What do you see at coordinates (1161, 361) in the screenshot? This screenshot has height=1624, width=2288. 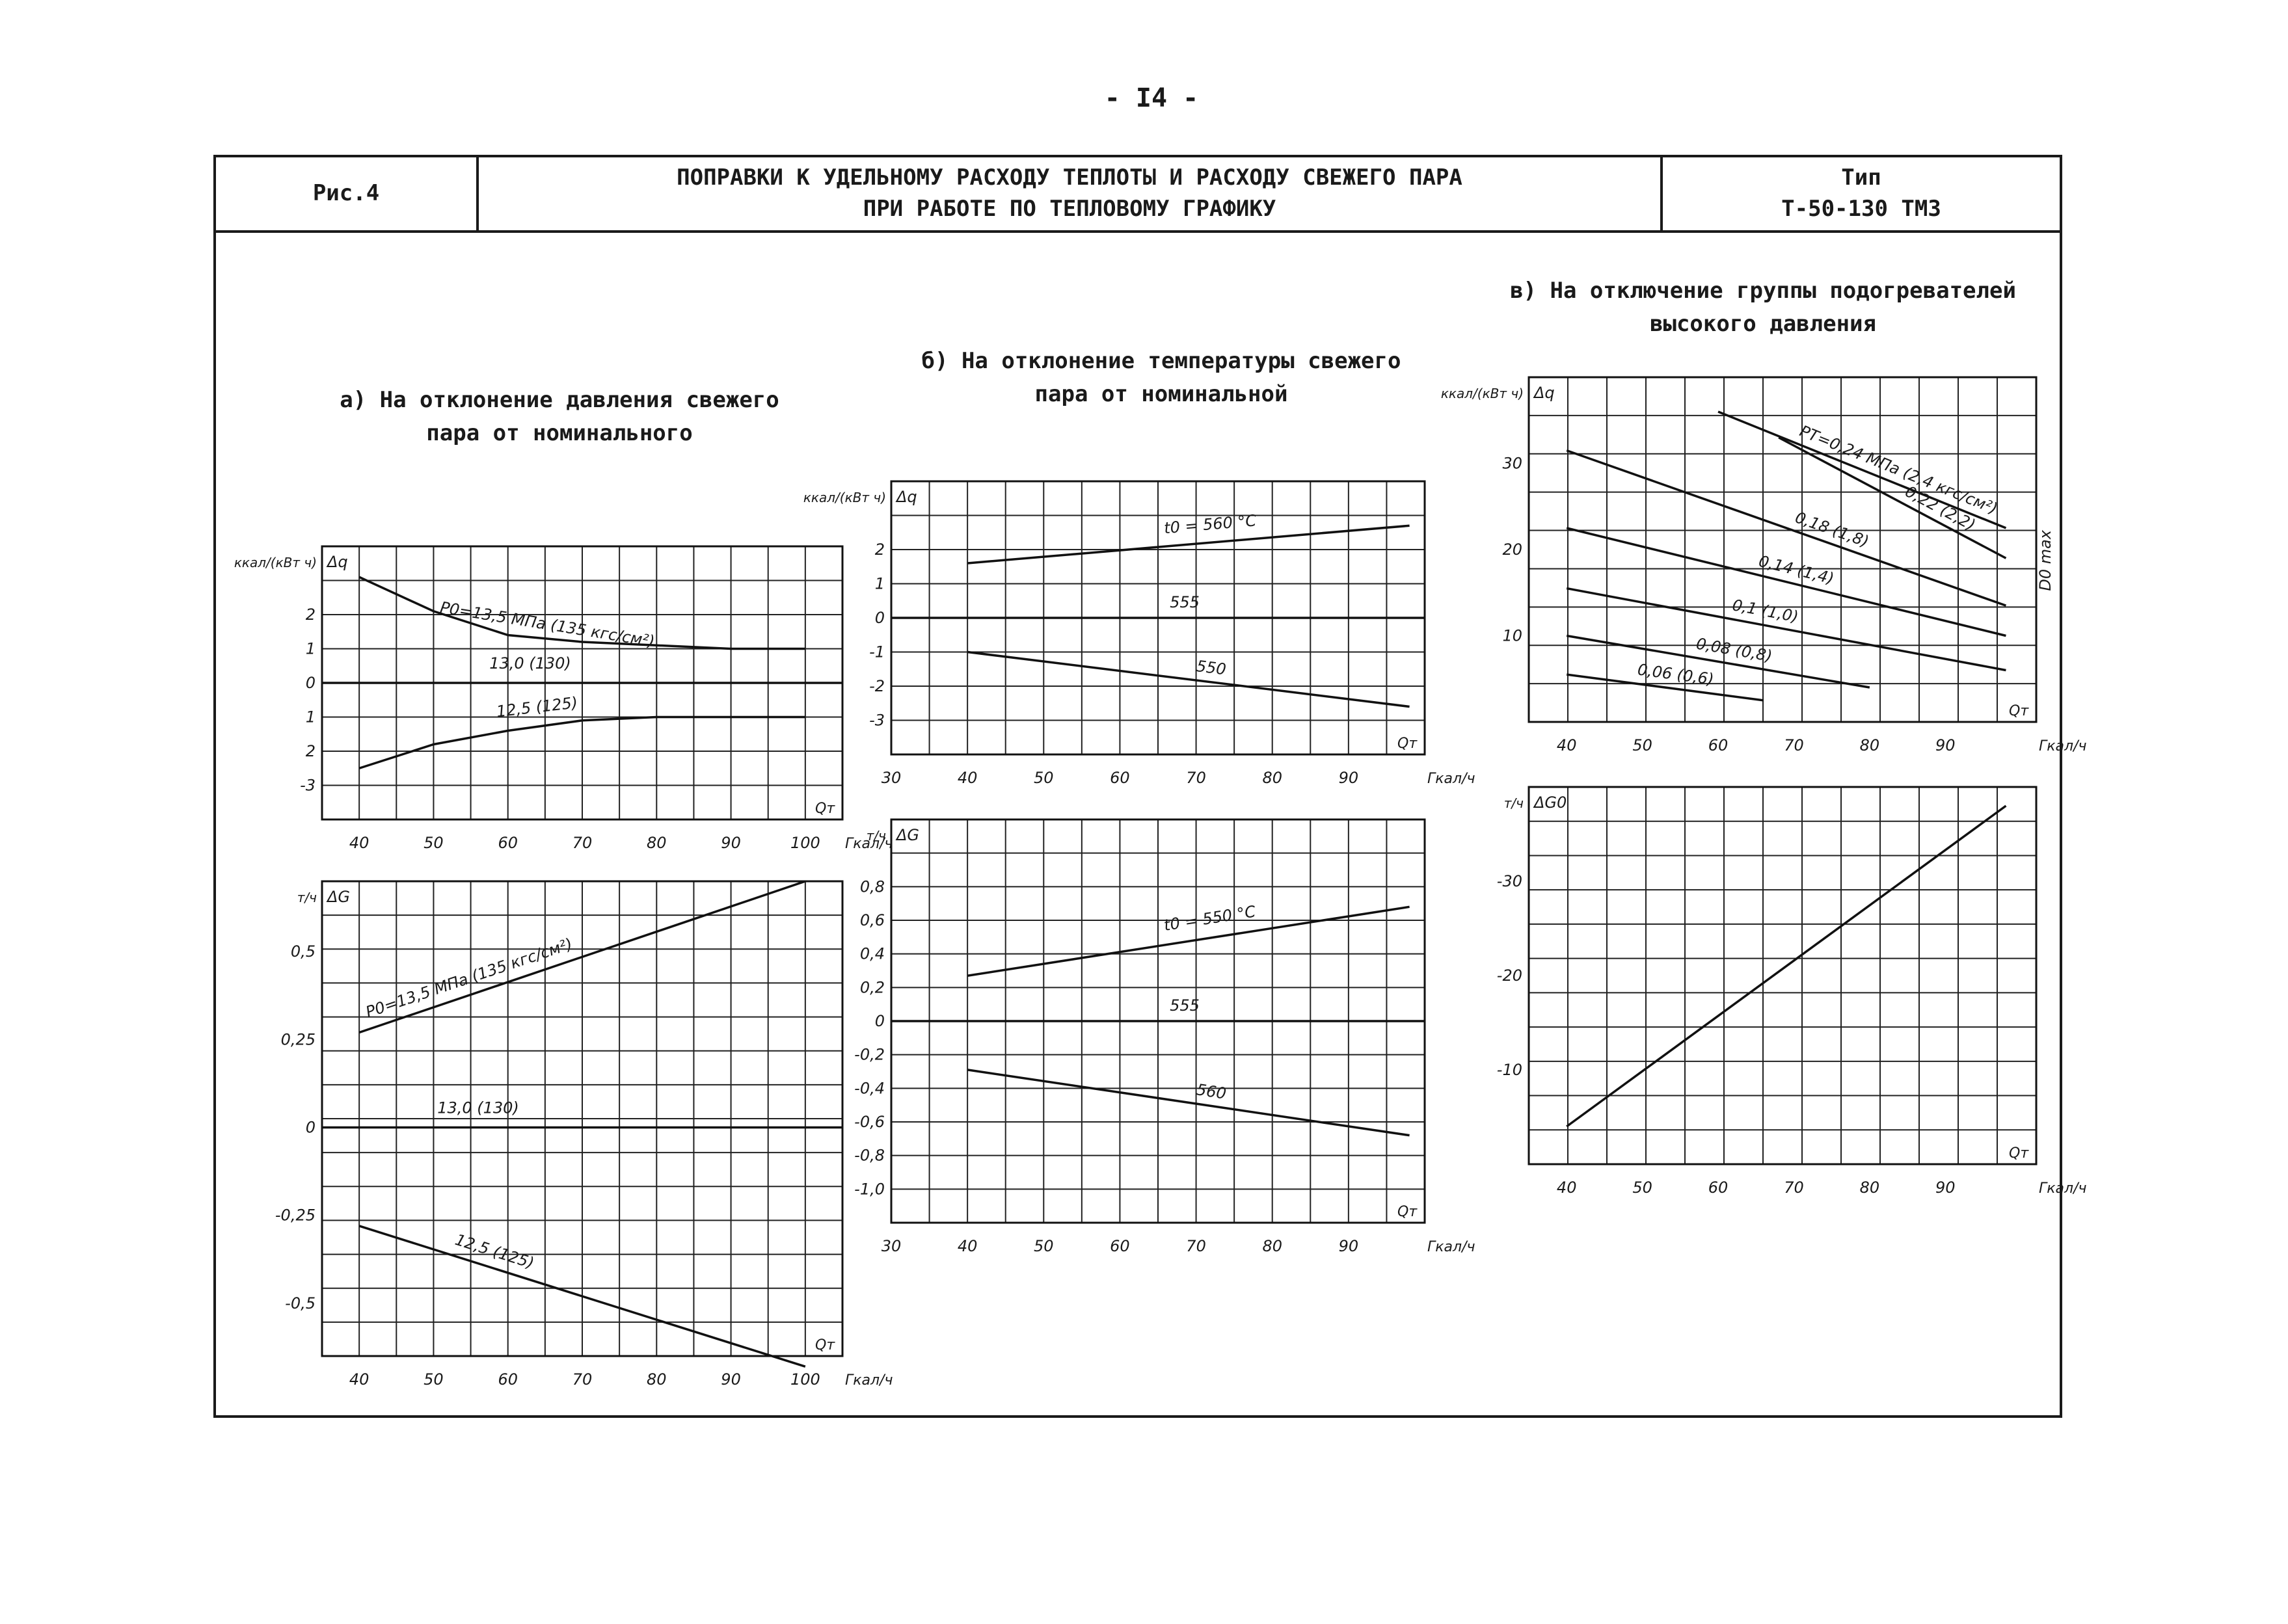 I see `panel-b-title-line-1: б) На отклонение температуры свежего` at bounding box center [1161, 361].